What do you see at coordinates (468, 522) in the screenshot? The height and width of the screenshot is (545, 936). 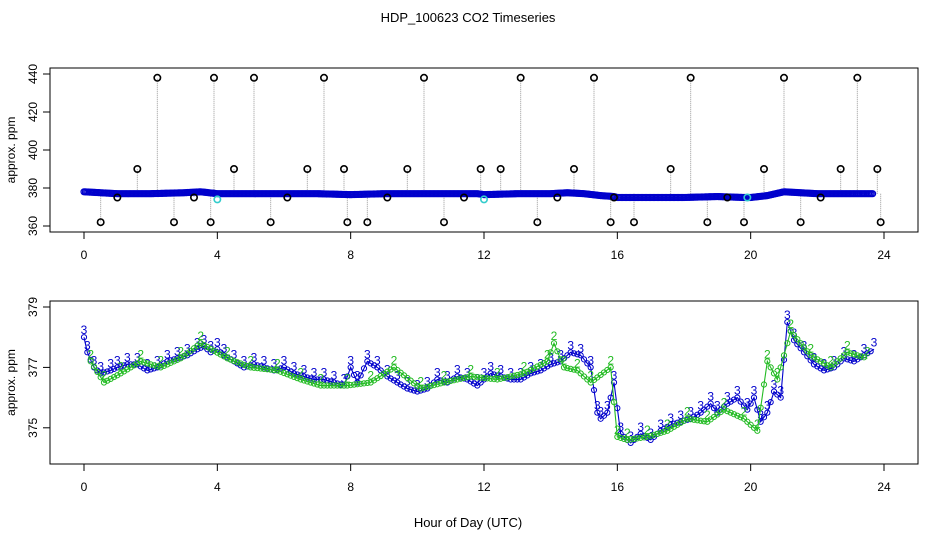 I see `x-axis-label: Hour of Day (UTC)` at bounding box center [468, 522].